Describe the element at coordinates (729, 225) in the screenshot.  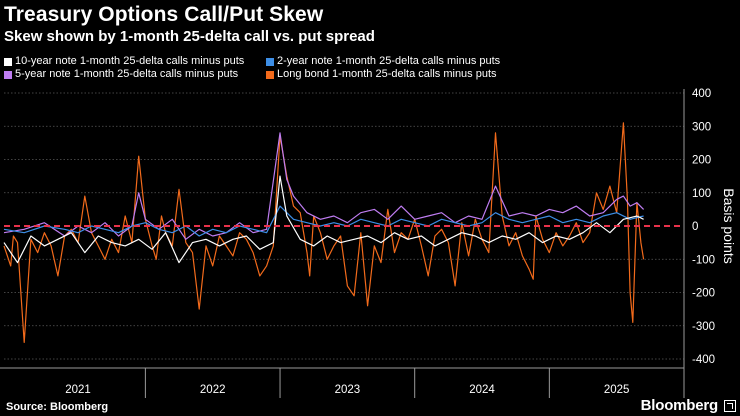
I see `y-axis-title: Basis points` at that location.